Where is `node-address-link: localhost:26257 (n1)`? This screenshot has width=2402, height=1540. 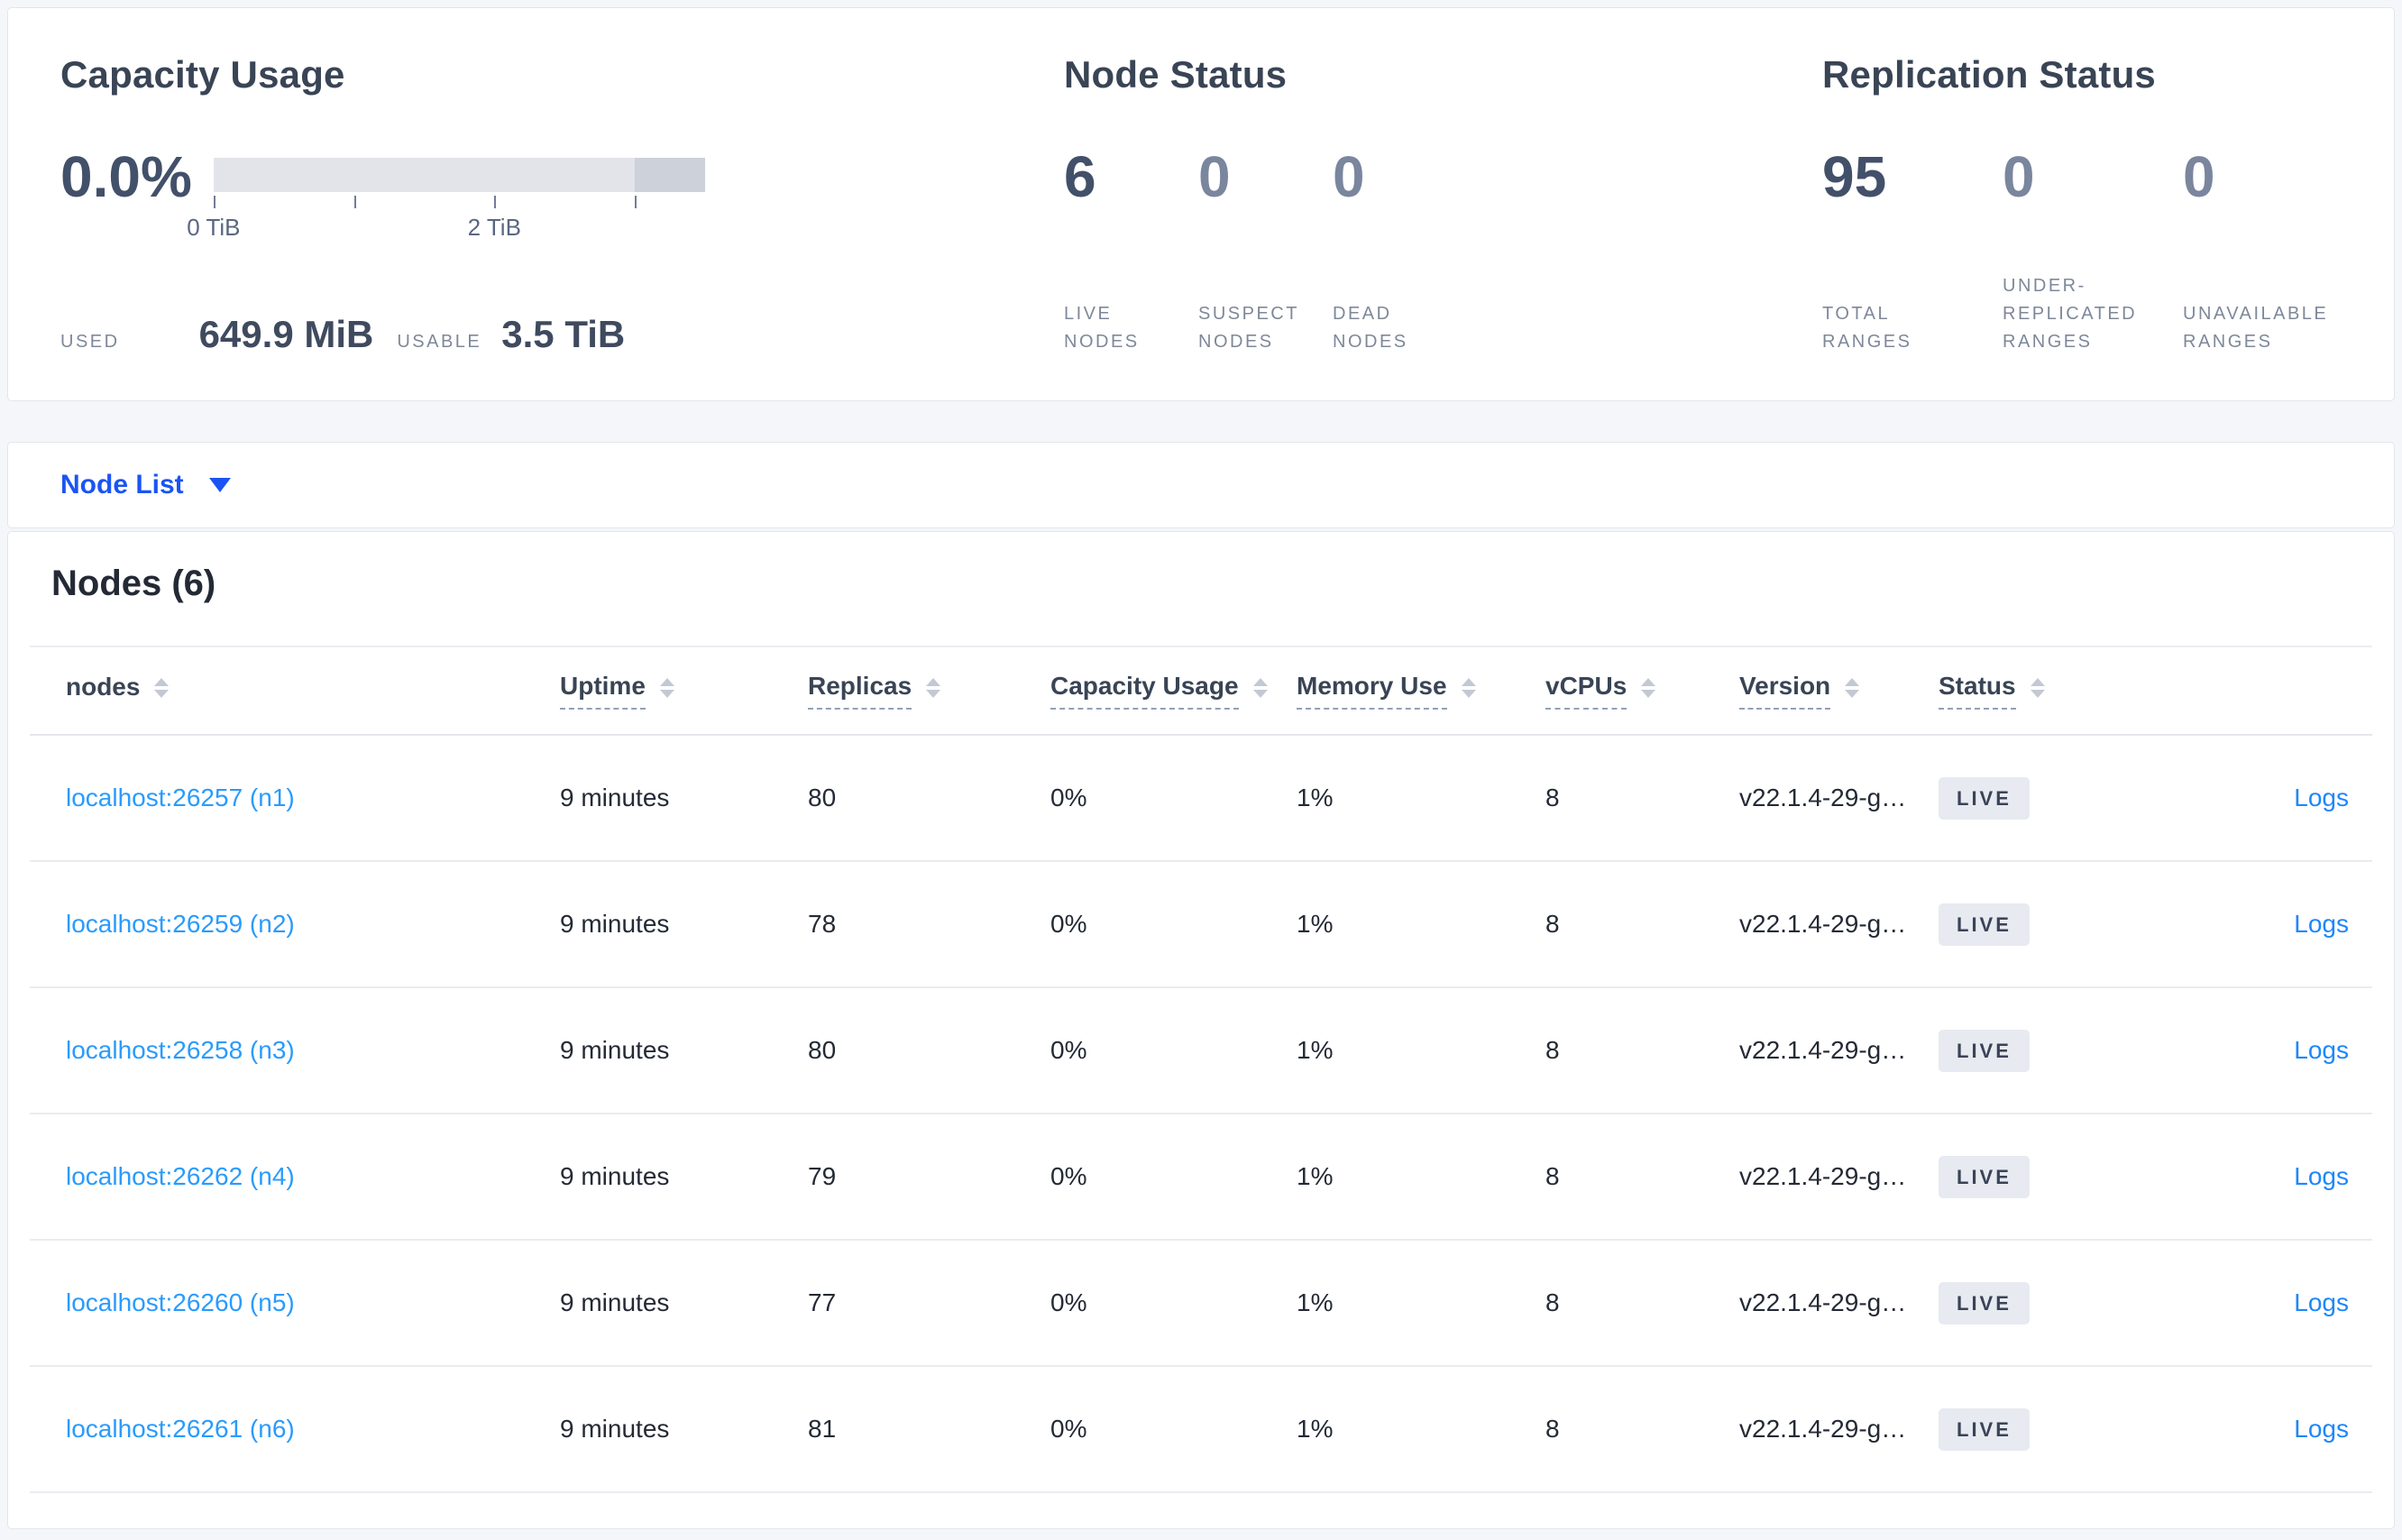
node-address-link: localhost:26257 (n1) is located at coordinates (180, 797).